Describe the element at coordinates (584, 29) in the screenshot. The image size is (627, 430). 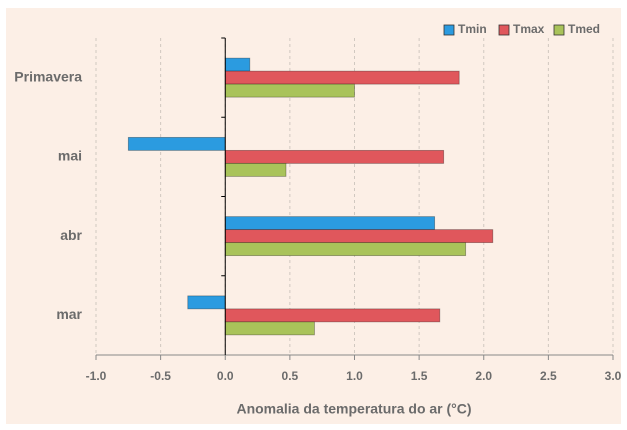
I see `legend-label: Tmed` at that location.